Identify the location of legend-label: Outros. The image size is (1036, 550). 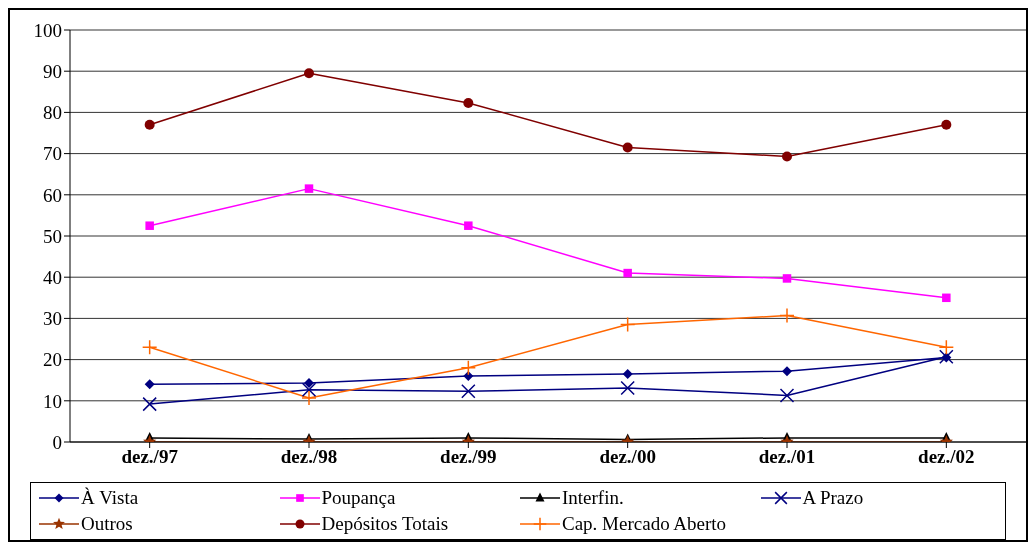
(107, 524).